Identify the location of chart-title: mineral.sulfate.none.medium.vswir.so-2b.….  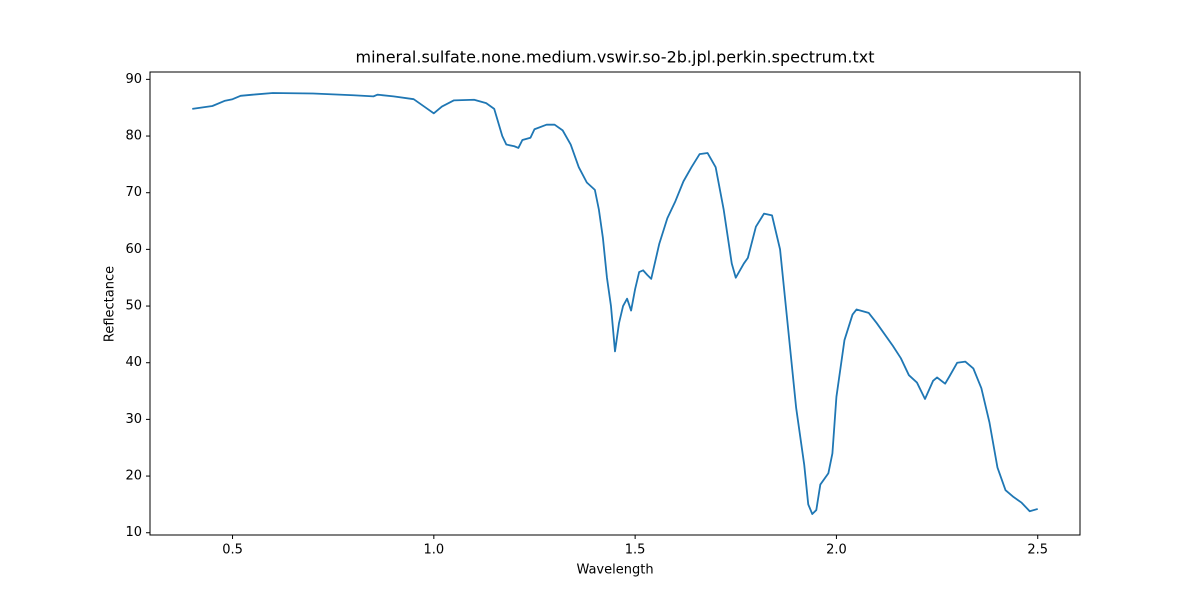
(615, 57).